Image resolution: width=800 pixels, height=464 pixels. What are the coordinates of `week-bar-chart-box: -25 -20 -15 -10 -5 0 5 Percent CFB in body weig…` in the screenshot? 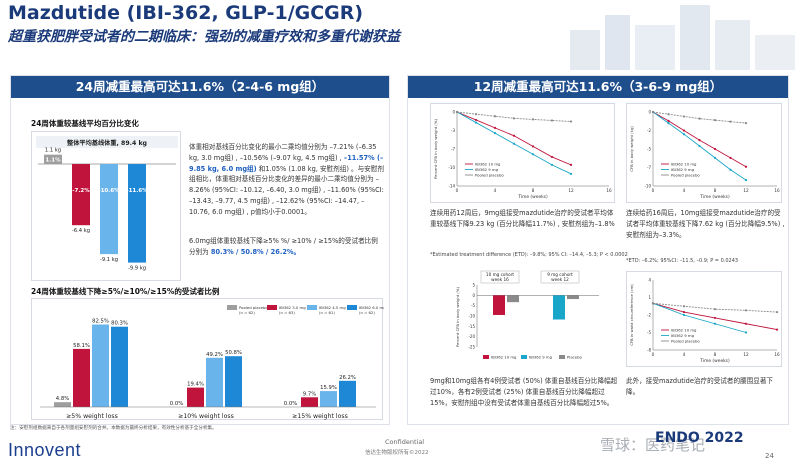 It's located at (528, 319).